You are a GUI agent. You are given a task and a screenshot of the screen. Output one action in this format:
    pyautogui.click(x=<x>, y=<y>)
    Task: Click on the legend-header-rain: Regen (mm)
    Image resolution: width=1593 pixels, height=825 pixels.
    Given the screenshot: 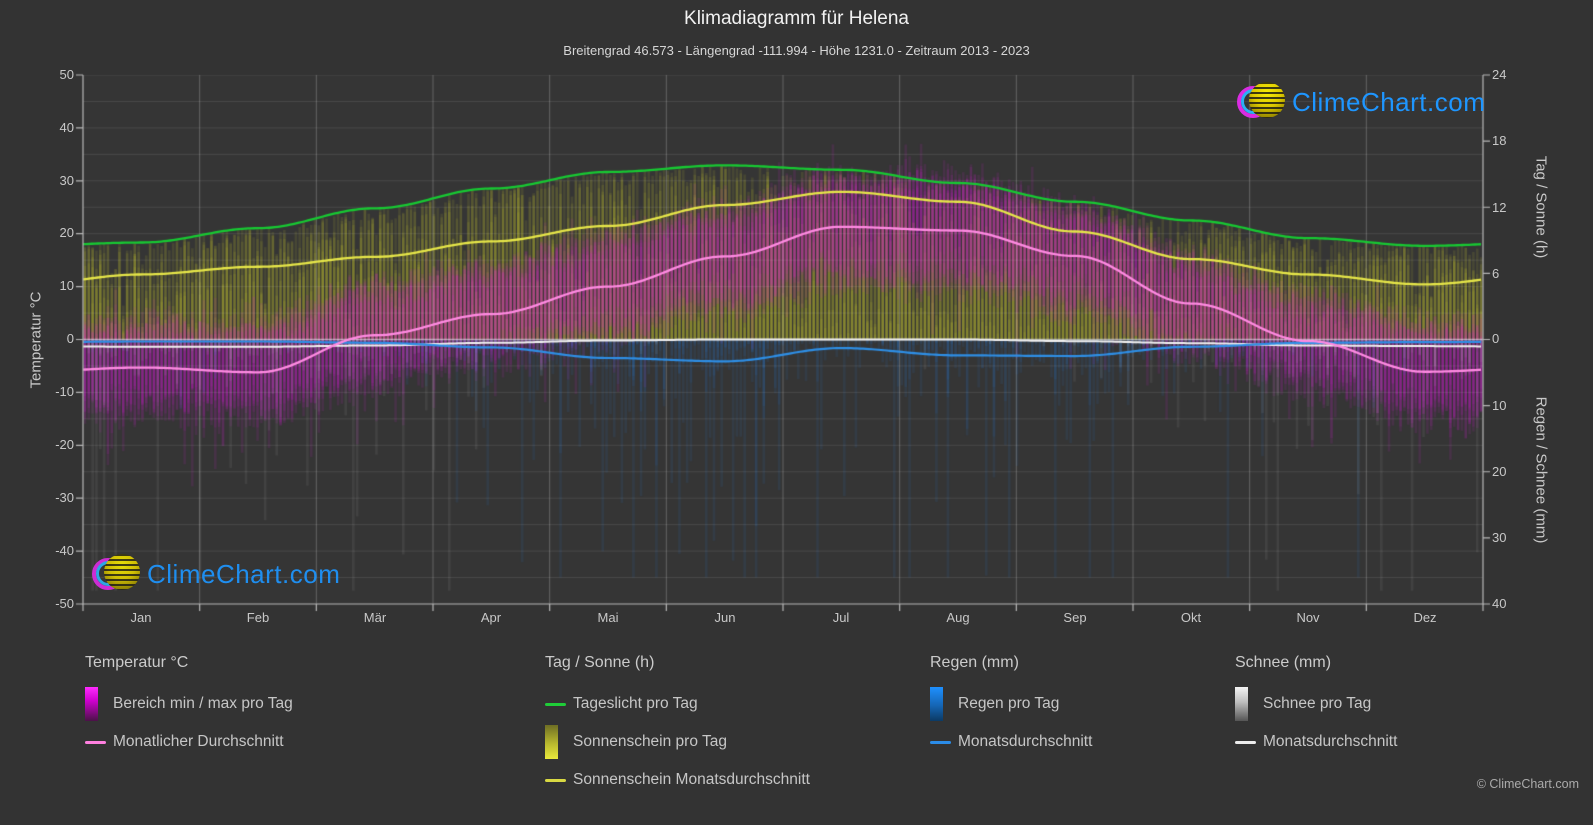 What is the action you would take?
    pyautogui.click(x=974, y=662)
    